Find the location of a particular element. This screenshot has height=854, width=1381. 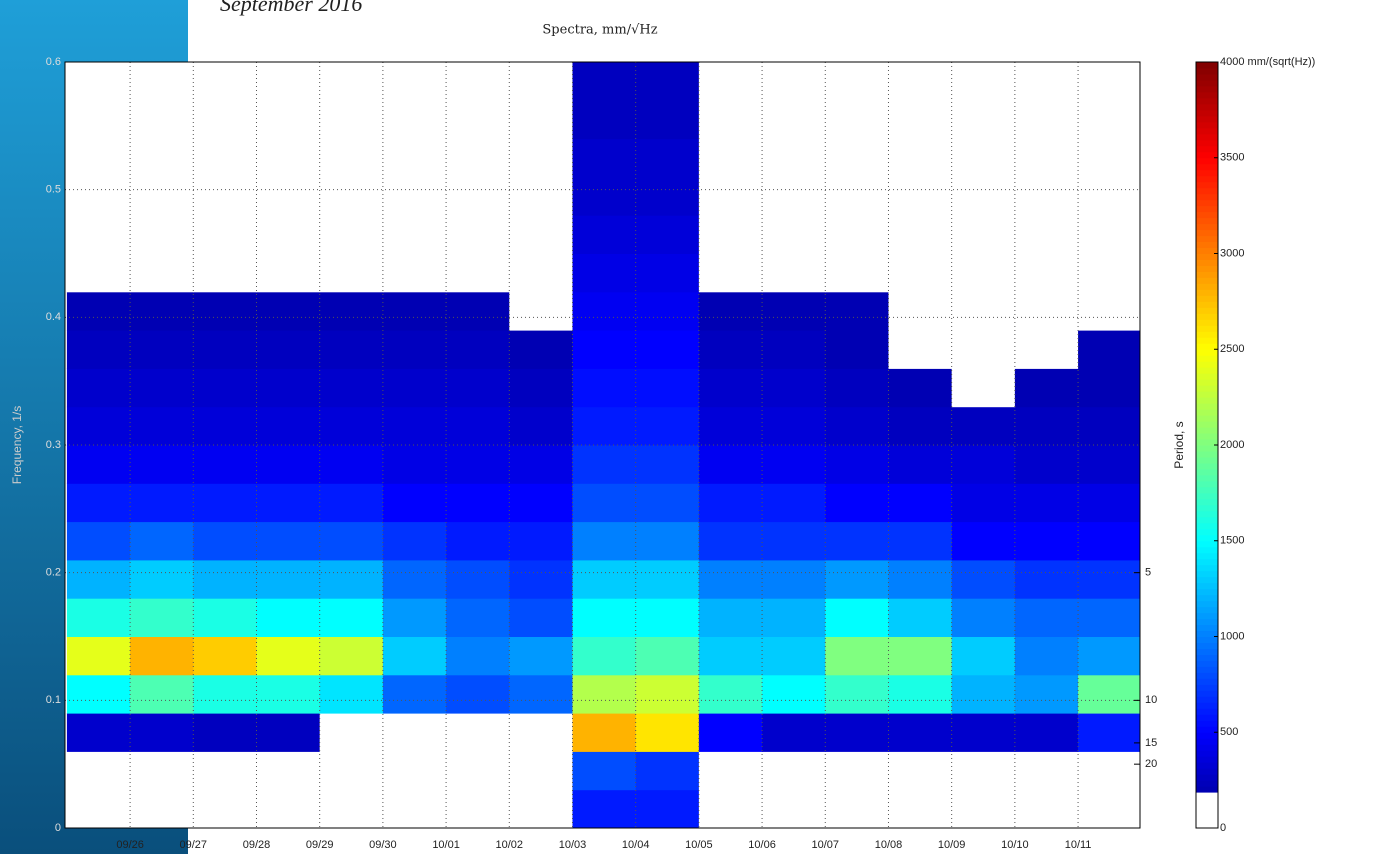

colorbar-tick-label: 2000 is located at coordinates (1232, 445).